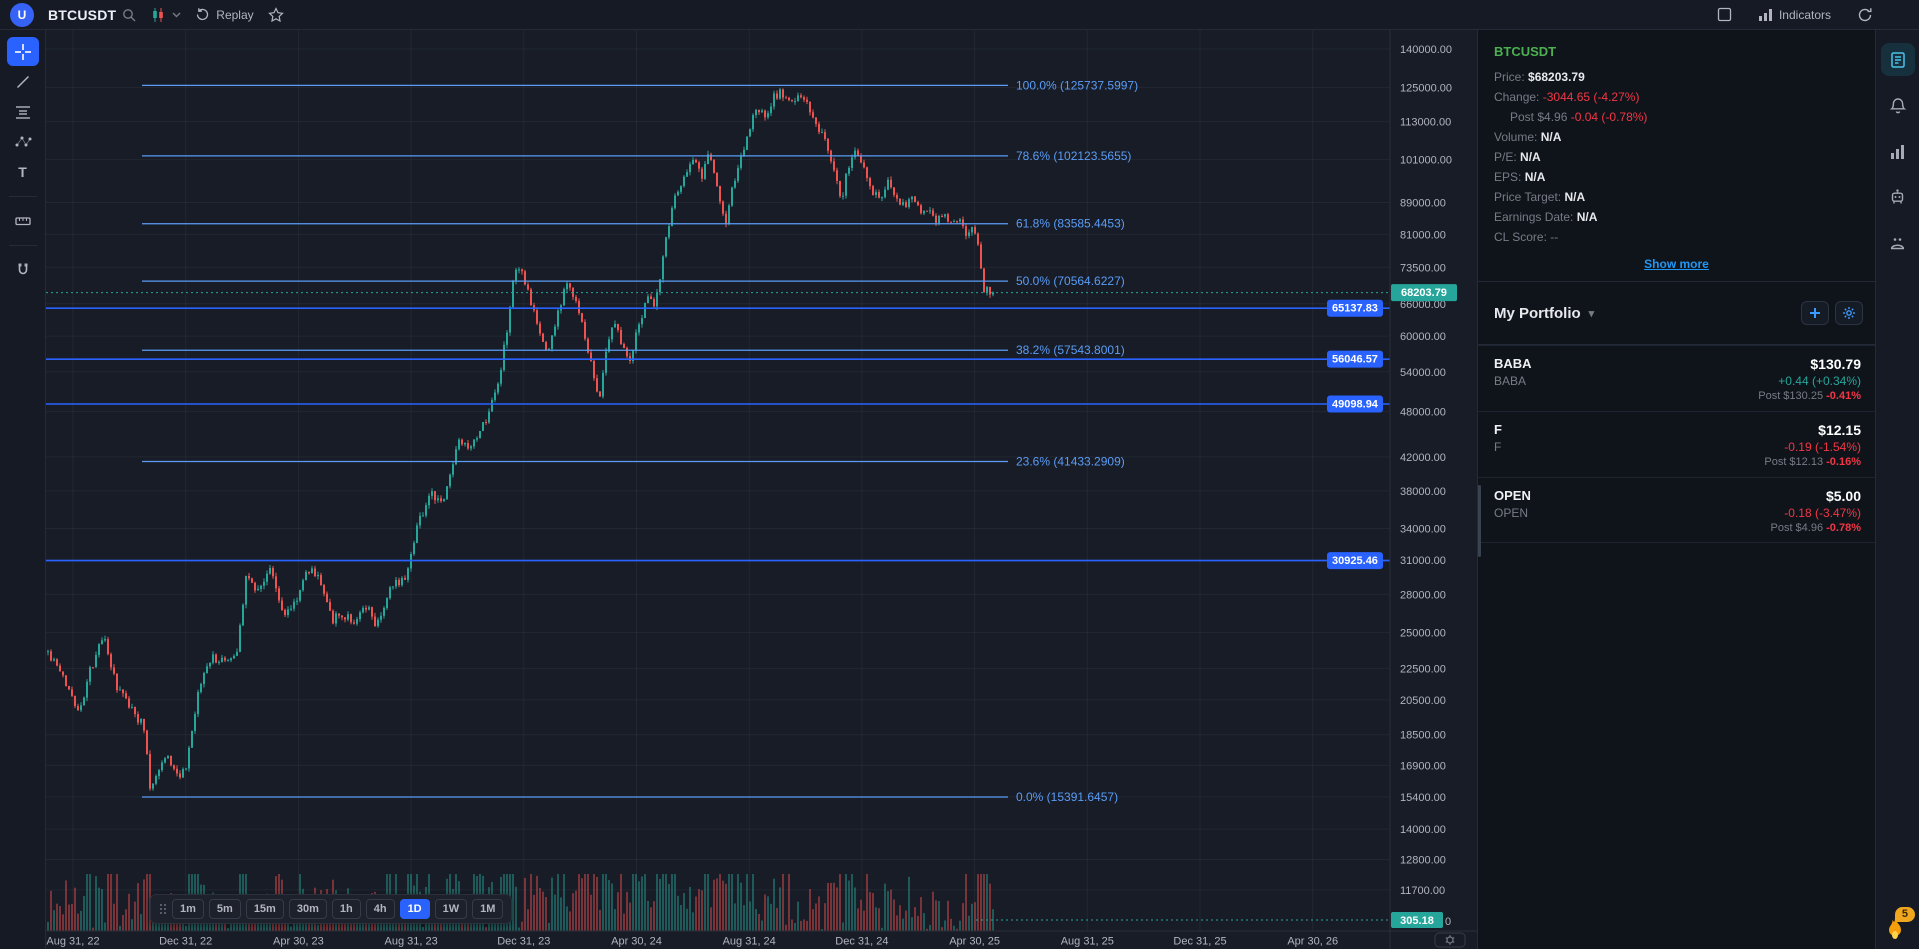  Describe the element at coordinates (1537, 313) in the screenshot. I see `portfolio-title: My Portfolio` at that location.